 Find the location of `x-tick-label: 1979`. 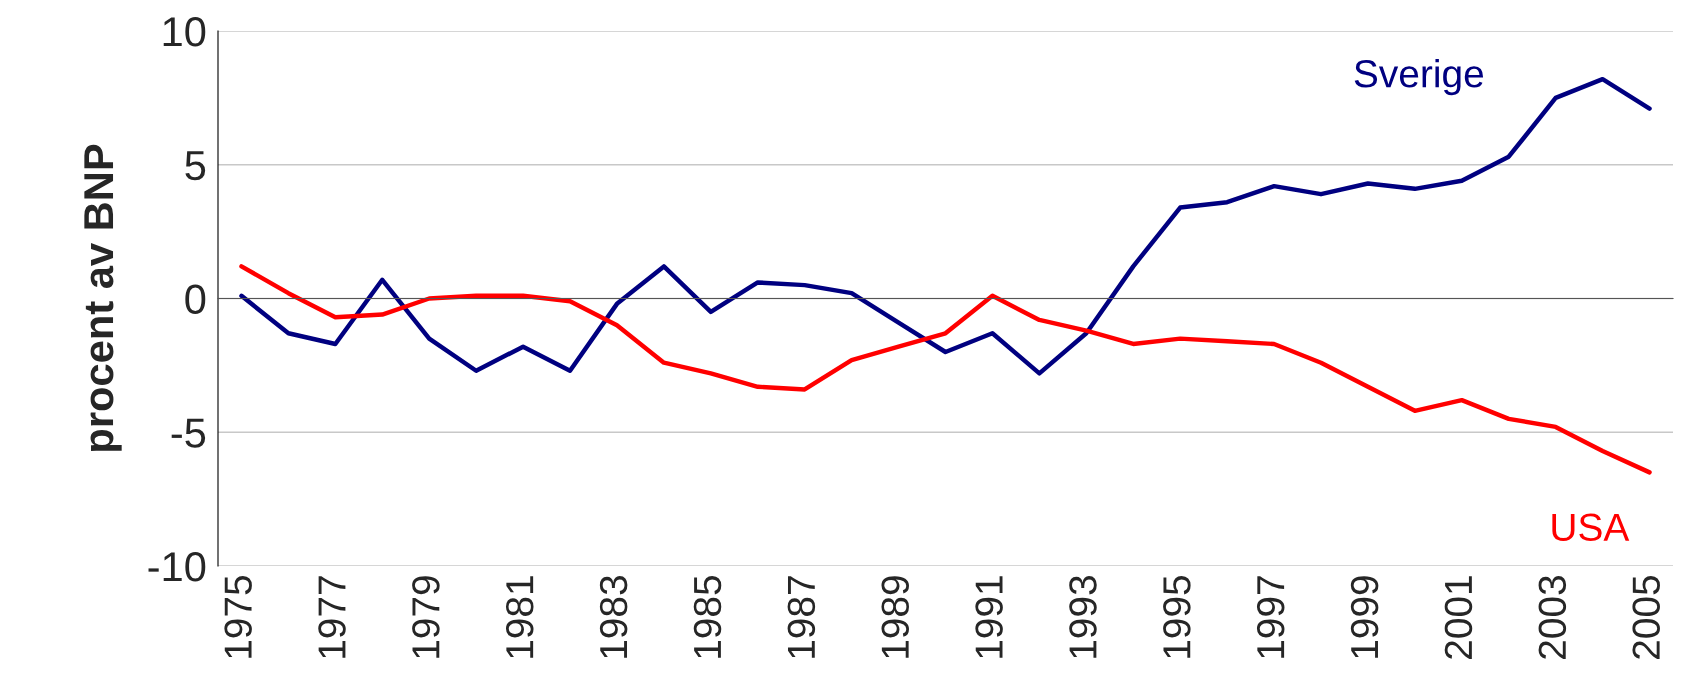

x-tick-label: 1979 is located at coordinates (426, 617).